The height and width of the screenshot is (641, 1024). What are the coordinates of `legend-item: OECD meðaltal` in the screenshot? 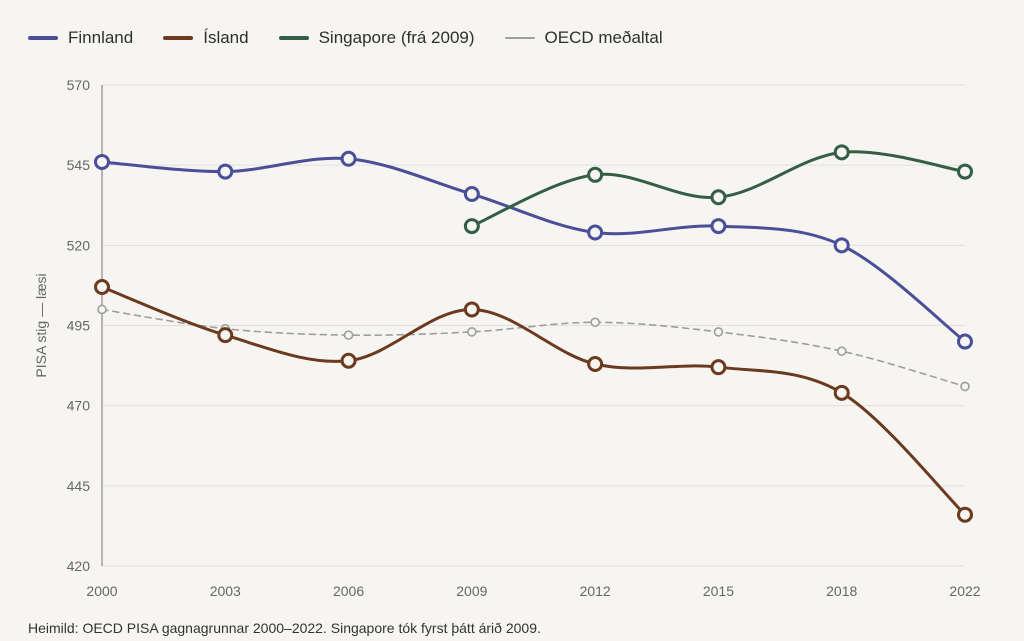 It's located at (583, 38).